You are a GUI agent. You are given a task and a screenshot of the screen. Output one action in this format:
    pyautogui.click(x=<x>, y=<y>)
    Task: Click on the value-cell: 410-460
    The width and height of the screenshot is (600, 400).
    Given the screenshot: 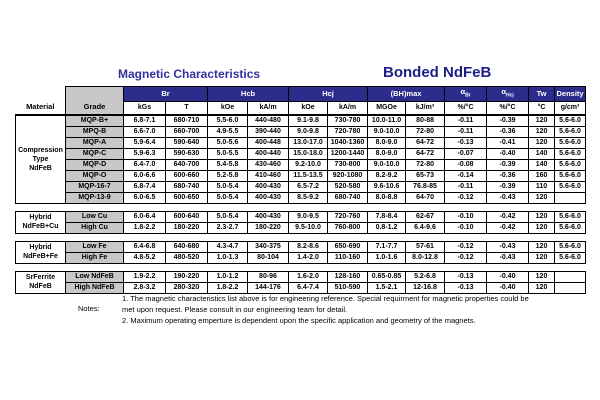 What is the action you would take?
    pyautogui.click(x=268, y=175)
    